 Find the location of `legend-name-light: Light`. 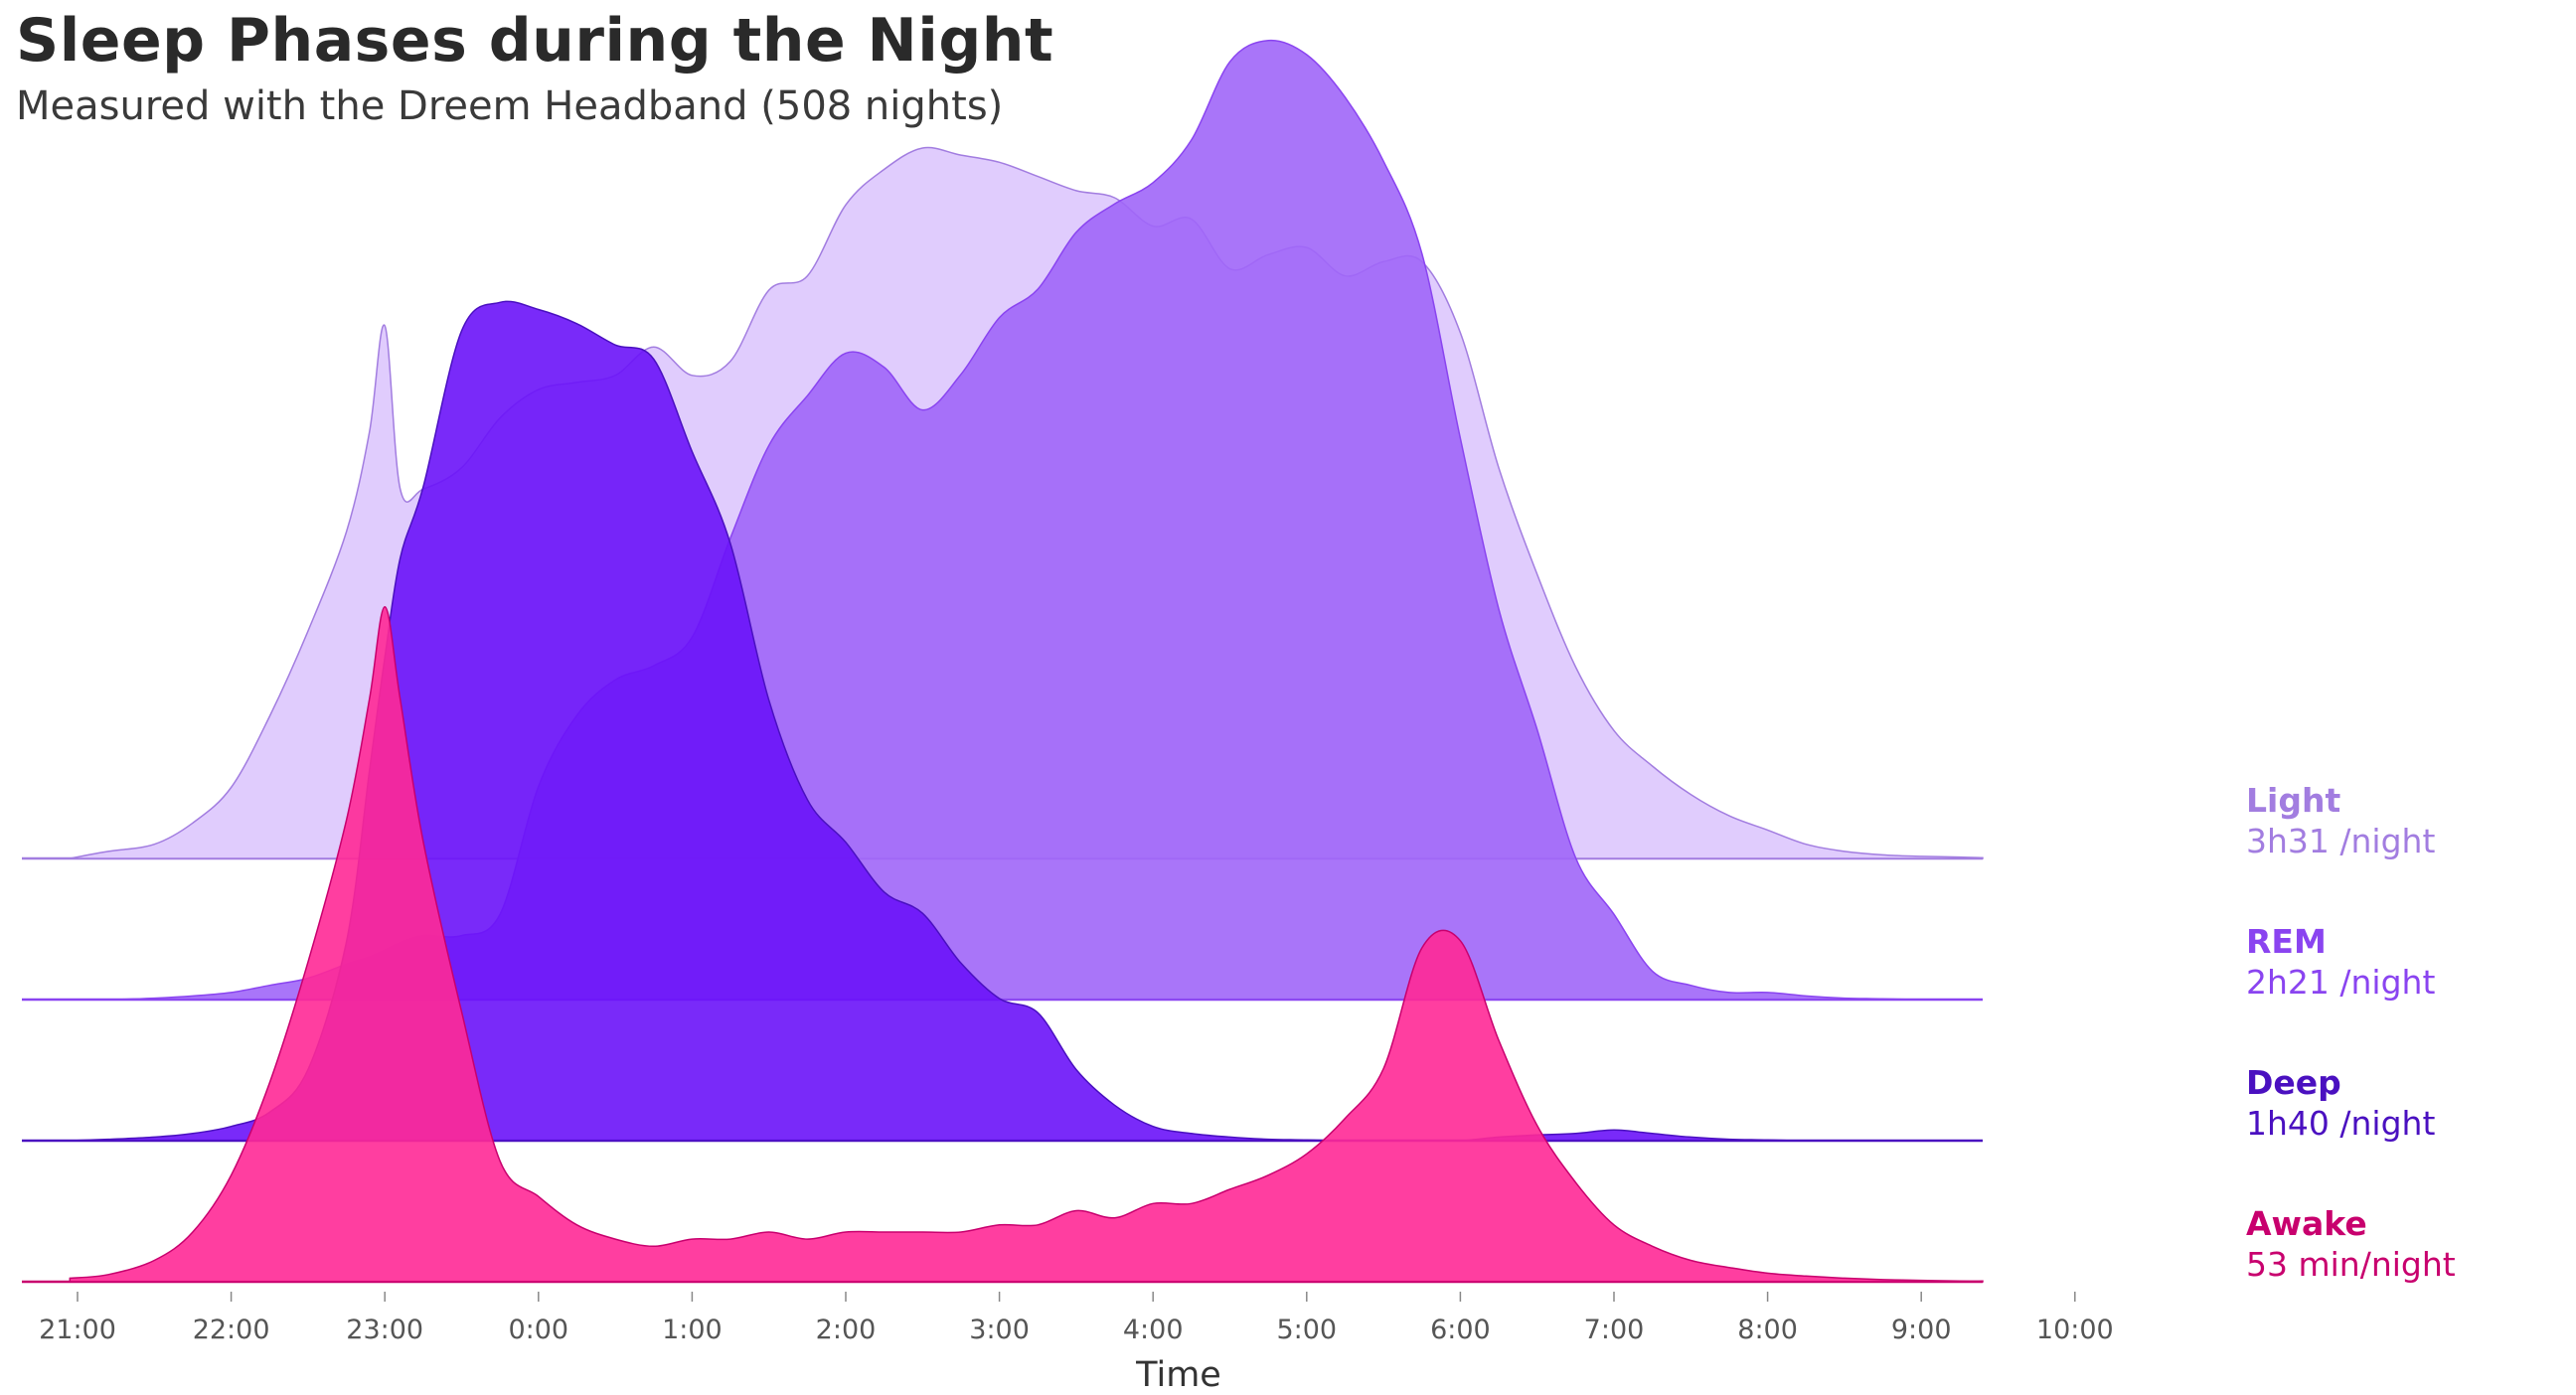

legend-name-light: Light is located at coordinates (2293, 800).